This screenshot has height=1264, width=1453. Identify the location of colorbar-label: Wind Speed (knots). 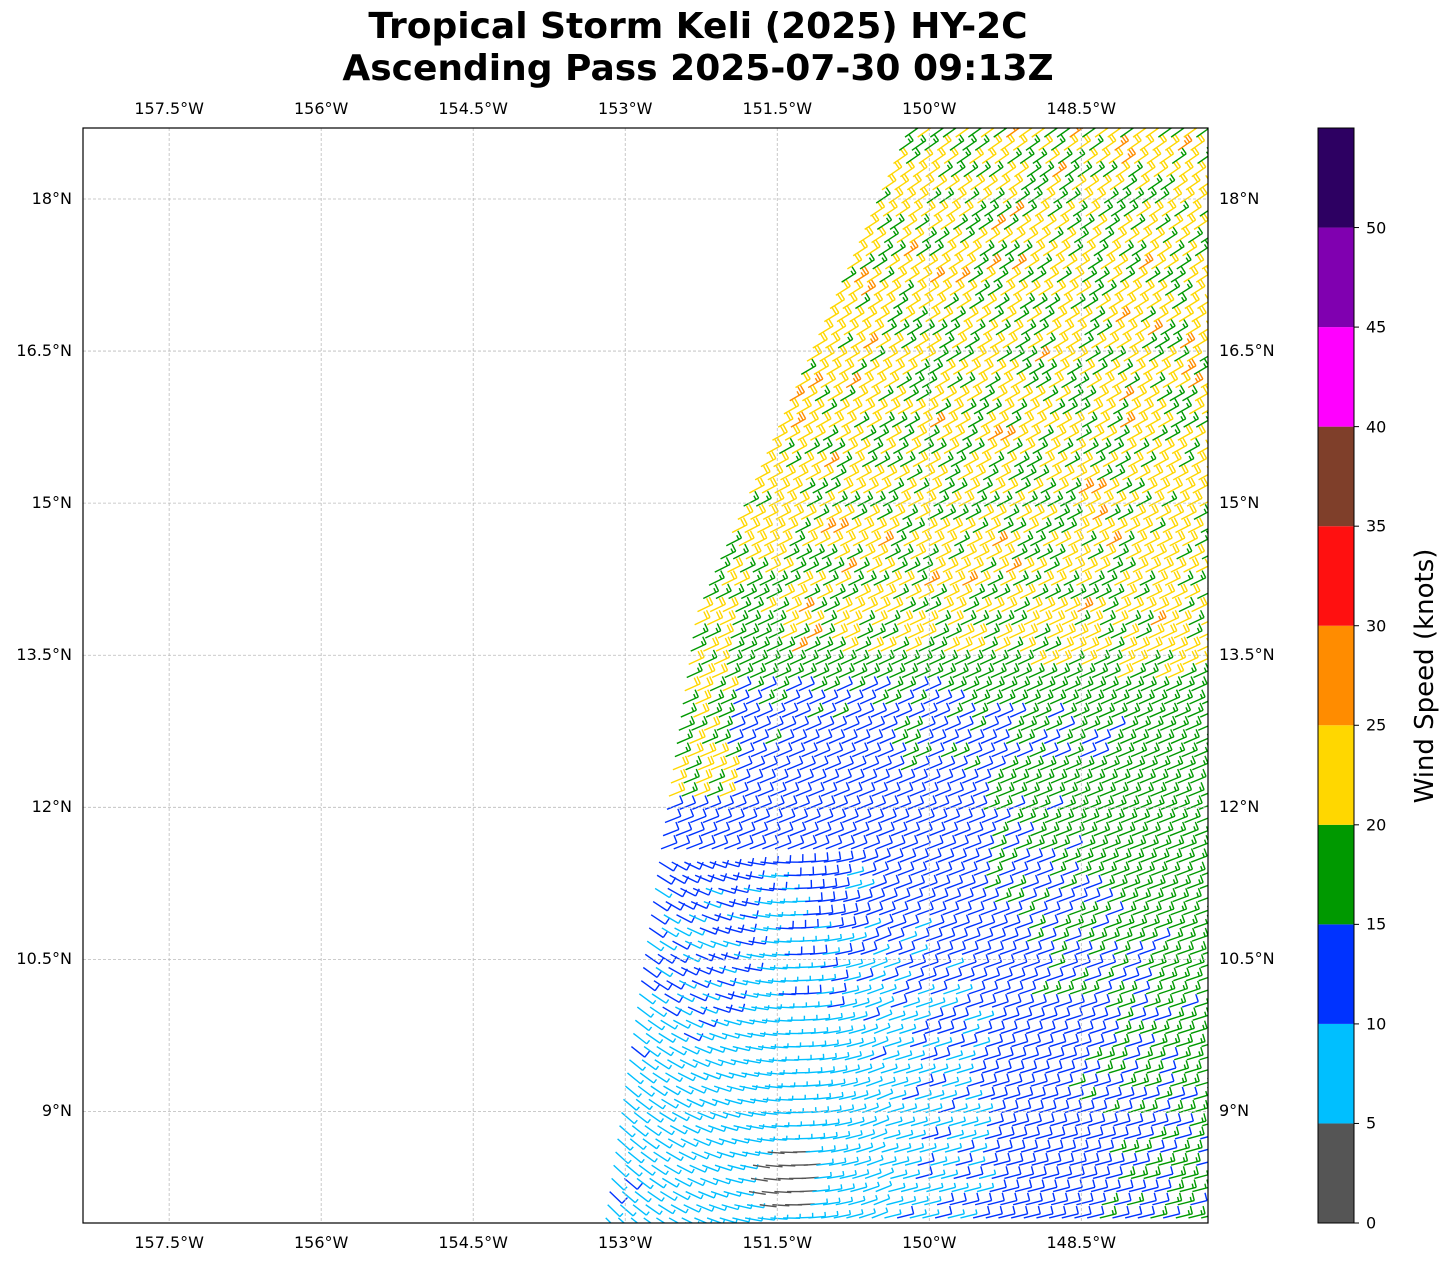
(1425, 676).